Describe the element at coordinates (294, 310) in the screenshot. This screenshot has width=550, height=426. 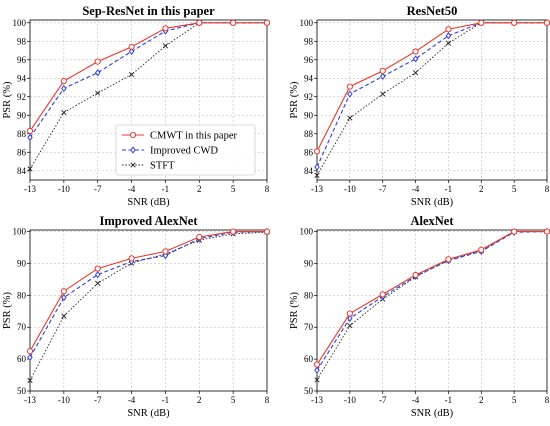
I see `y-axis-label: PSR (%)` at that location.